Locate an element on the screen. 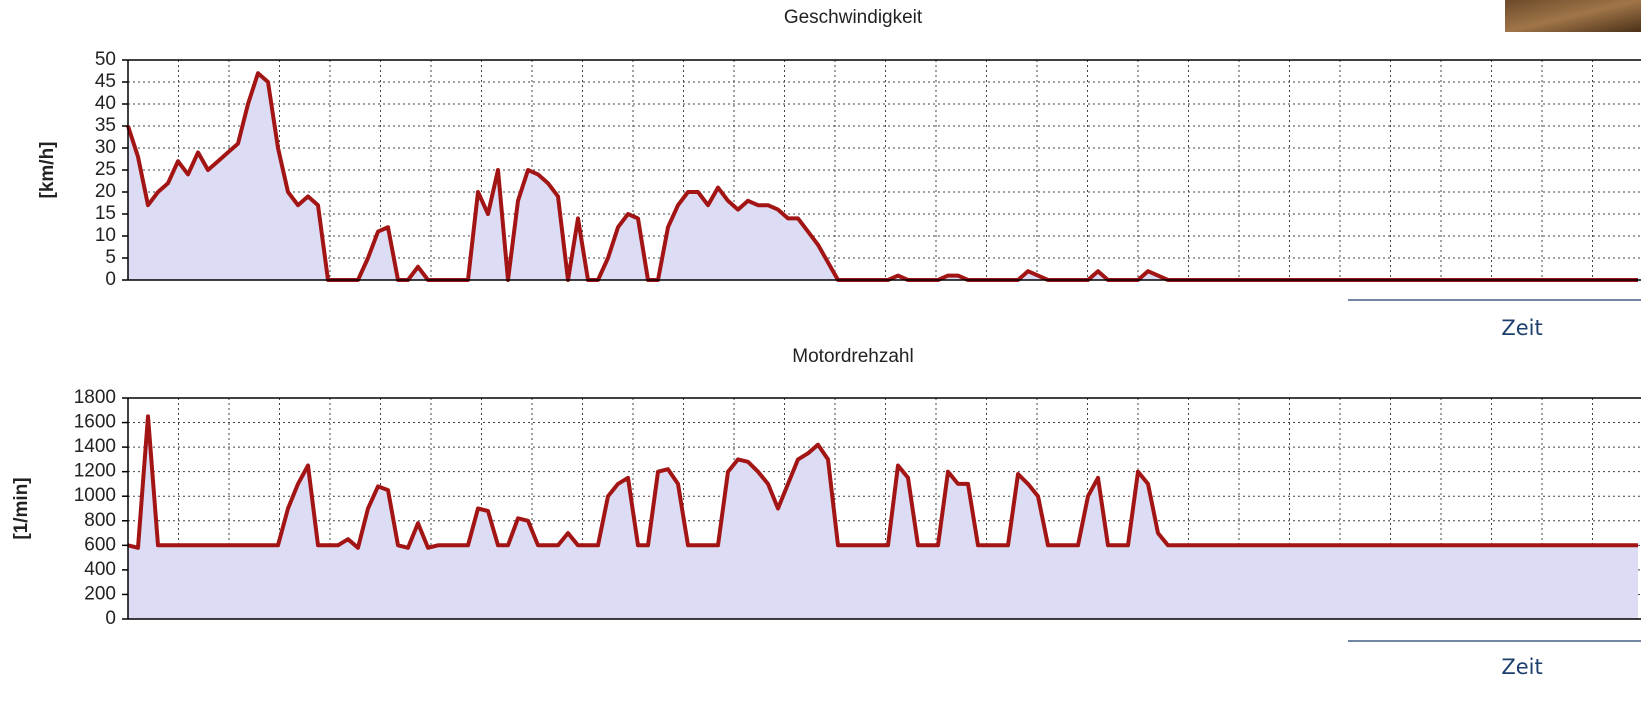  photo-thumbnail is located at coordinates (1573, 16).